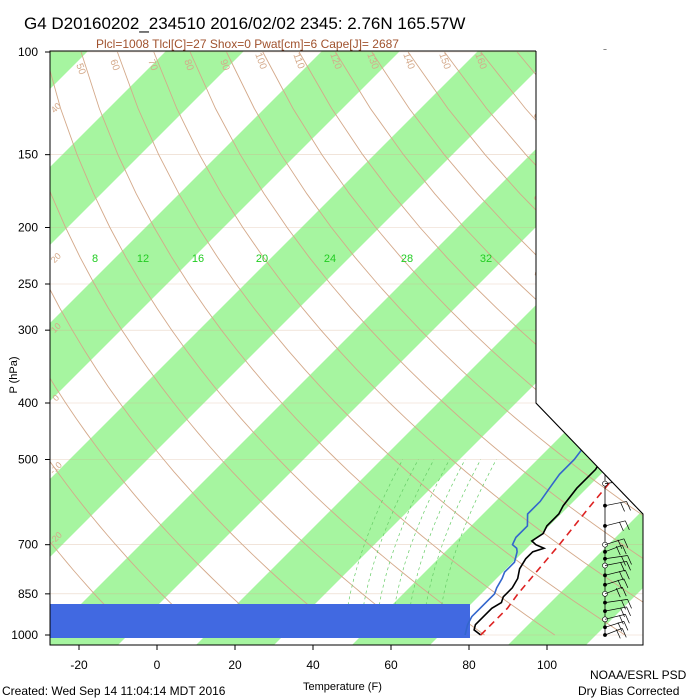 This screenshot has height=700, width=700. I want to click on x-tick-label: 40, so click(313, 665).